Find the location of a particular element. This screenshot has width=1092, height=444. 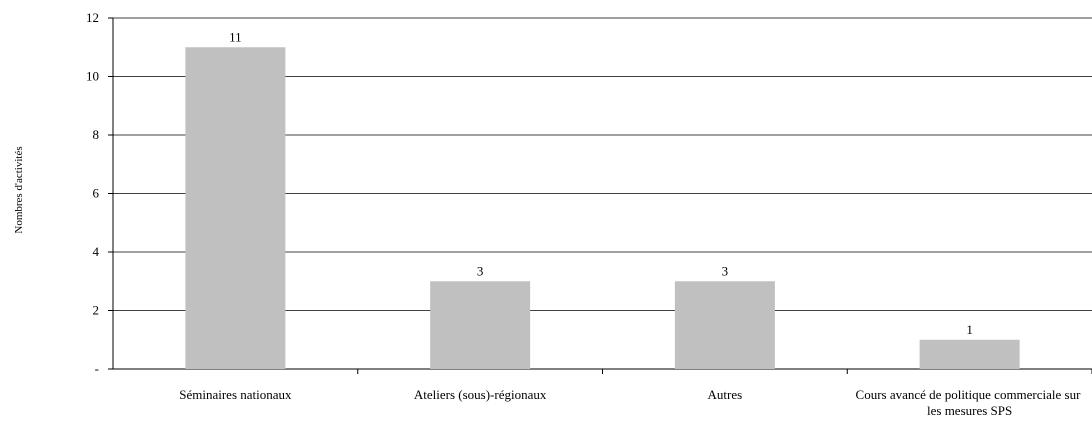

value-label: 1 is located at coordinates (969, 329).